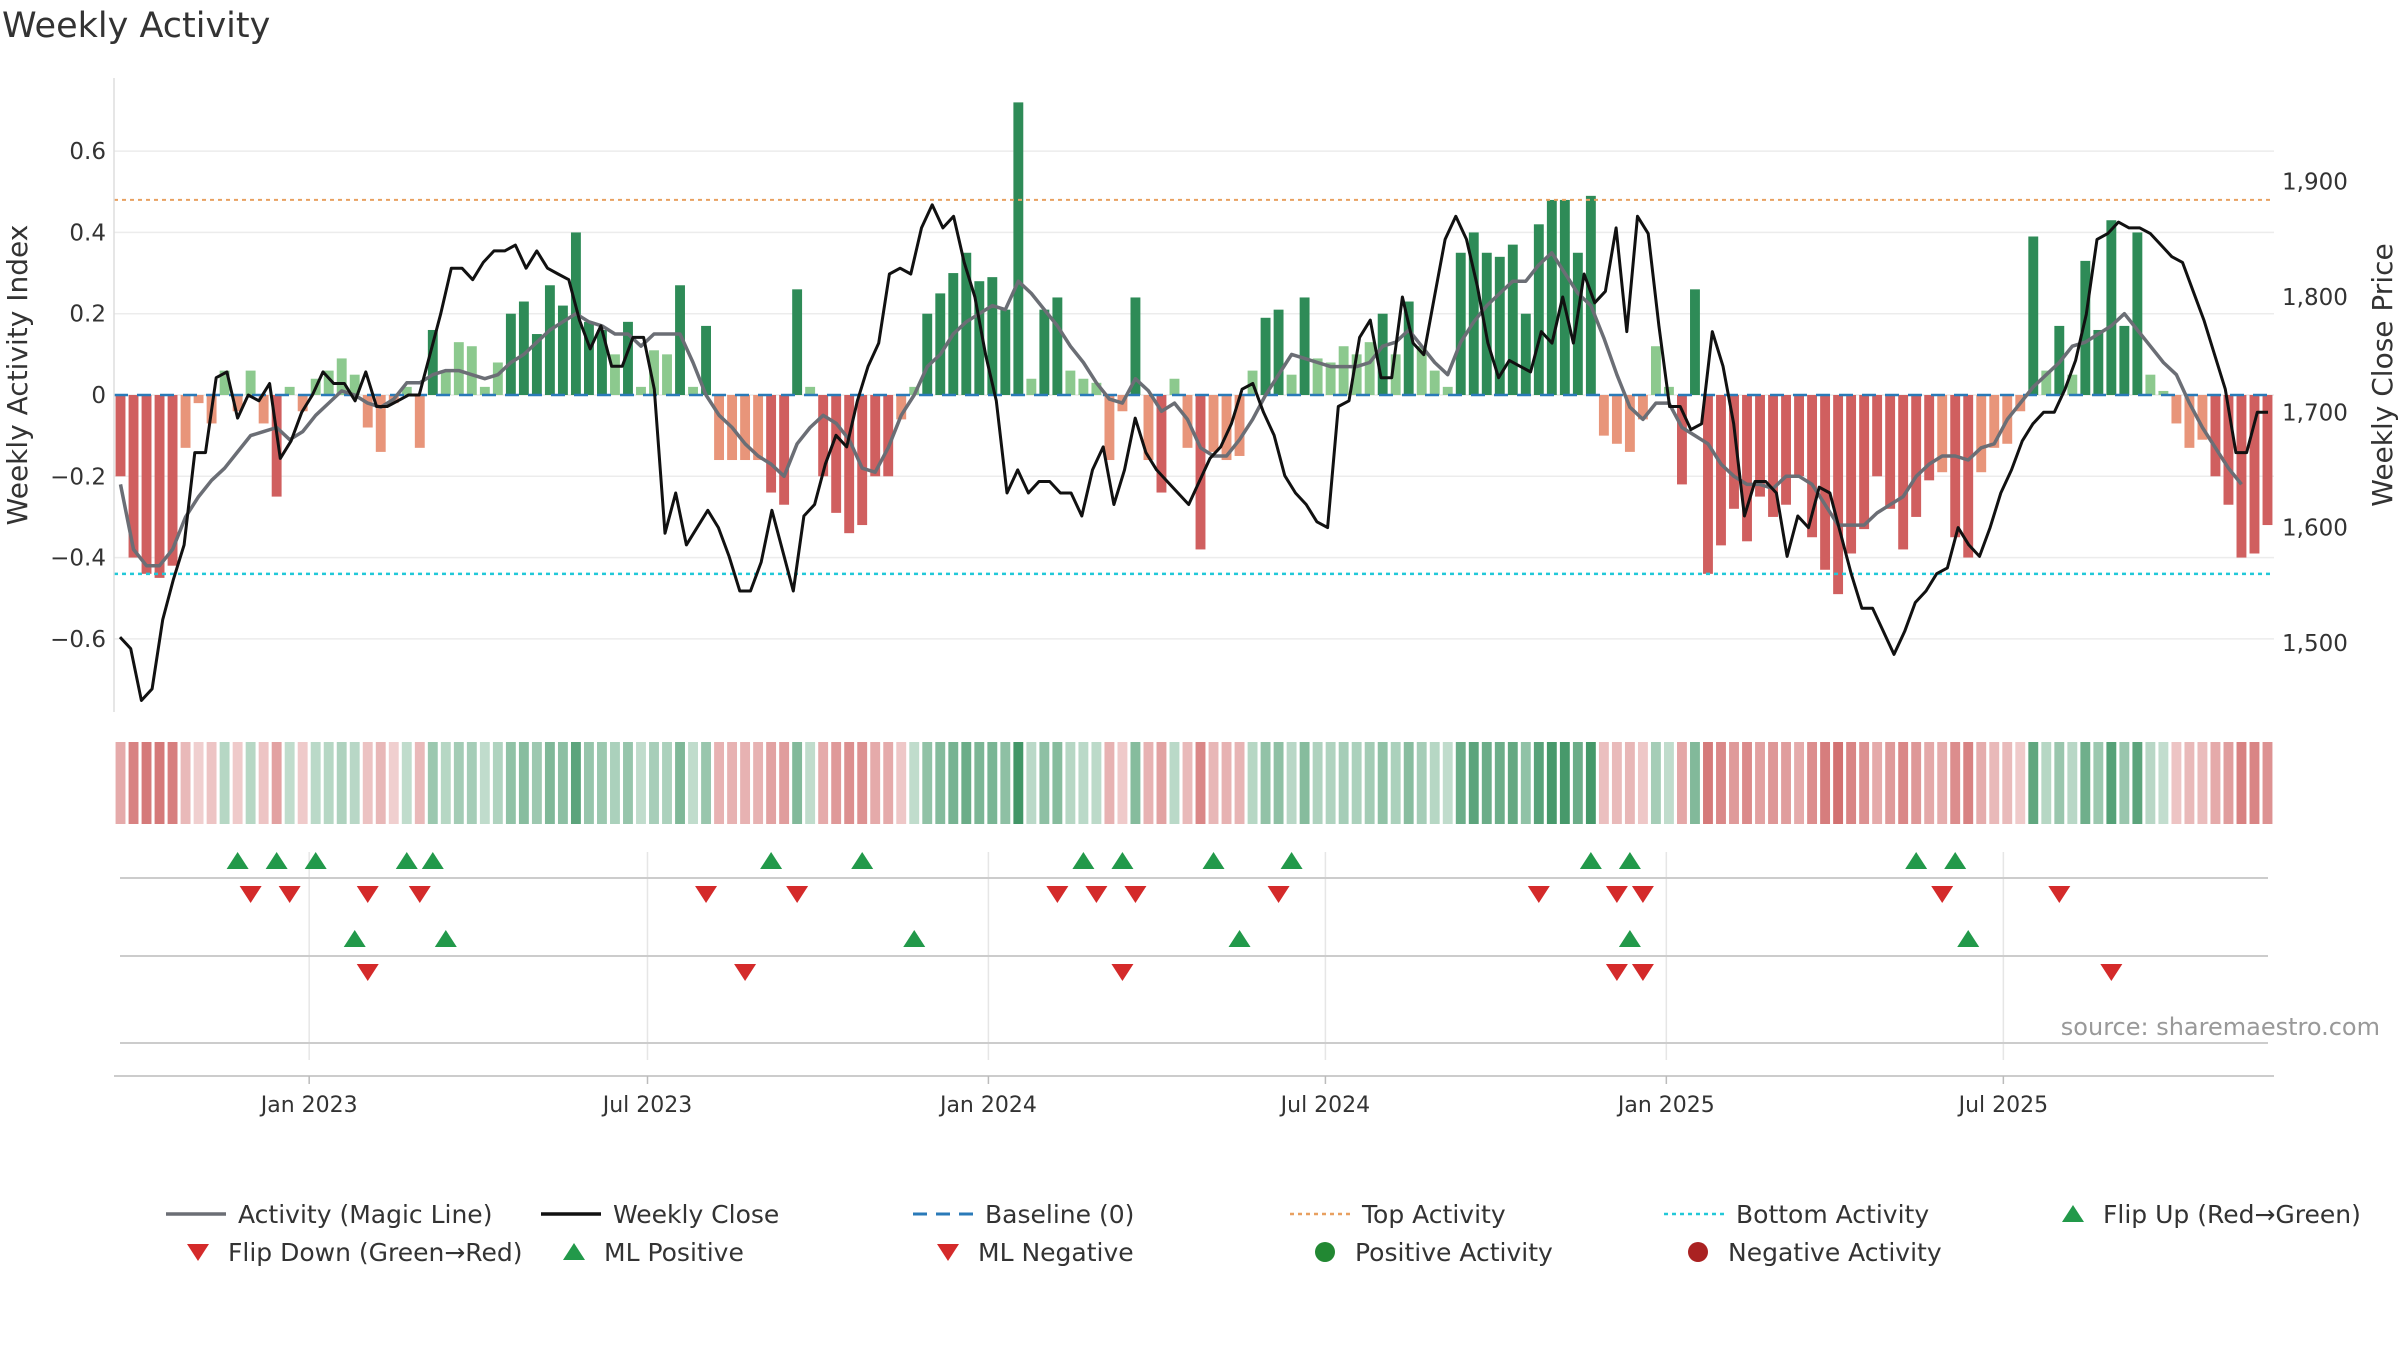  I want to click on y-left-tick-label: 0.6, so click(87, 152).